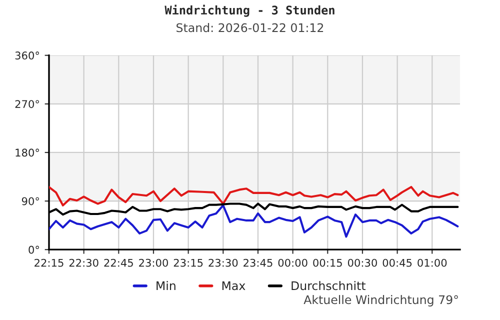  I want to click on chart-title: Windrichtung - 3 Stunden, so click(249, 10).